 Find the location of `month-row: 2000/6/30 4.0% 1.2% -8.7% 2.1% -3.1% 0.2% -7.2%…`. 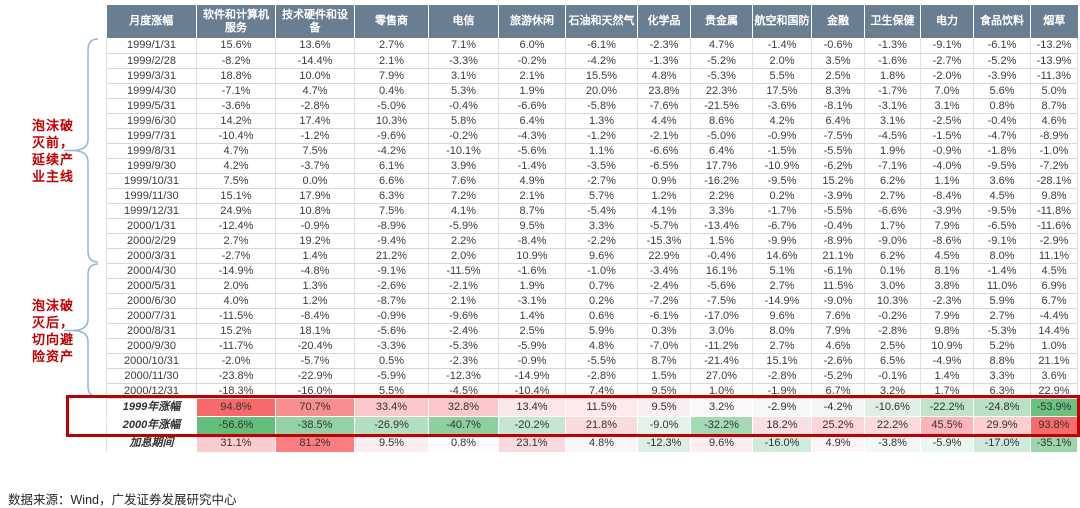

month-row: 2000/6/30 4.0% 1.2% -8.7% 2.1% -3.1% 0.2% -7.2%… is located at coordinates (592, 301).